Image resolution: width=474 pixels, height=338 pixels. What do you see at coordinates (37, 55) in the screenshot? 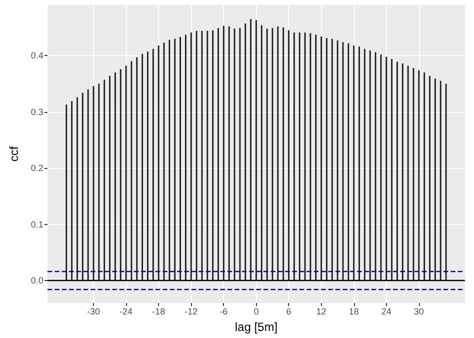
I see `y-tick-label: 0.4` at bounding box center [37, 55].